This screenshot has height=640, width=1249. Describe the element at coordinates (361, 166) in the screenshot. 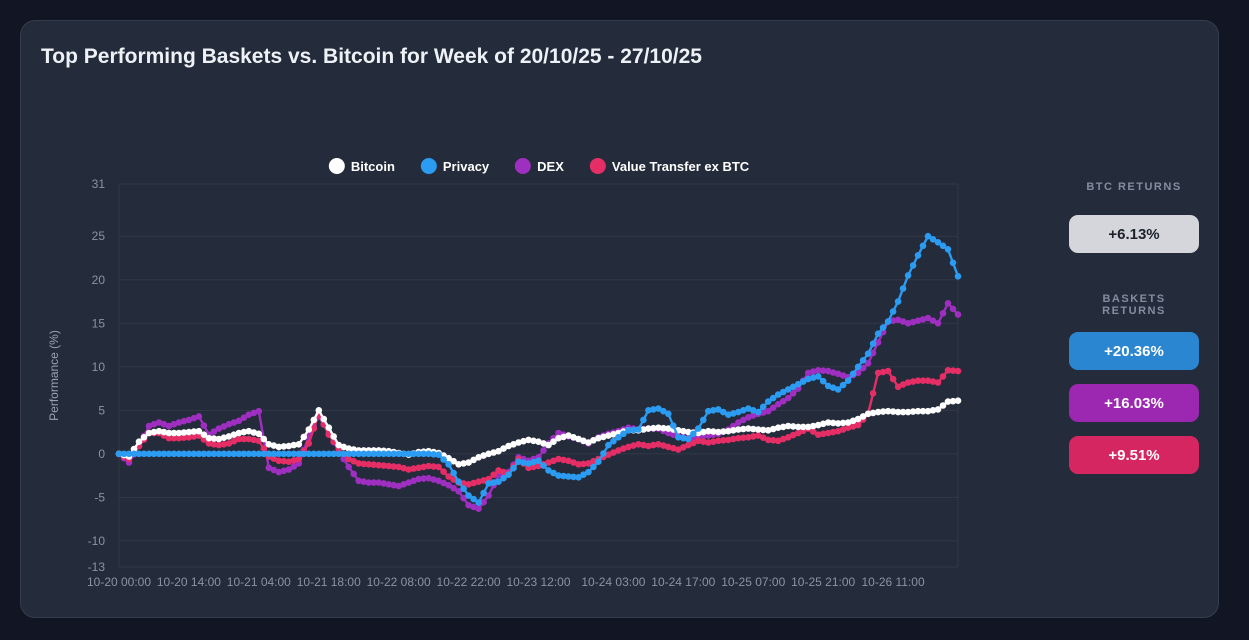

I see `legend-item-bitcoin: Bitcoin` at that location.